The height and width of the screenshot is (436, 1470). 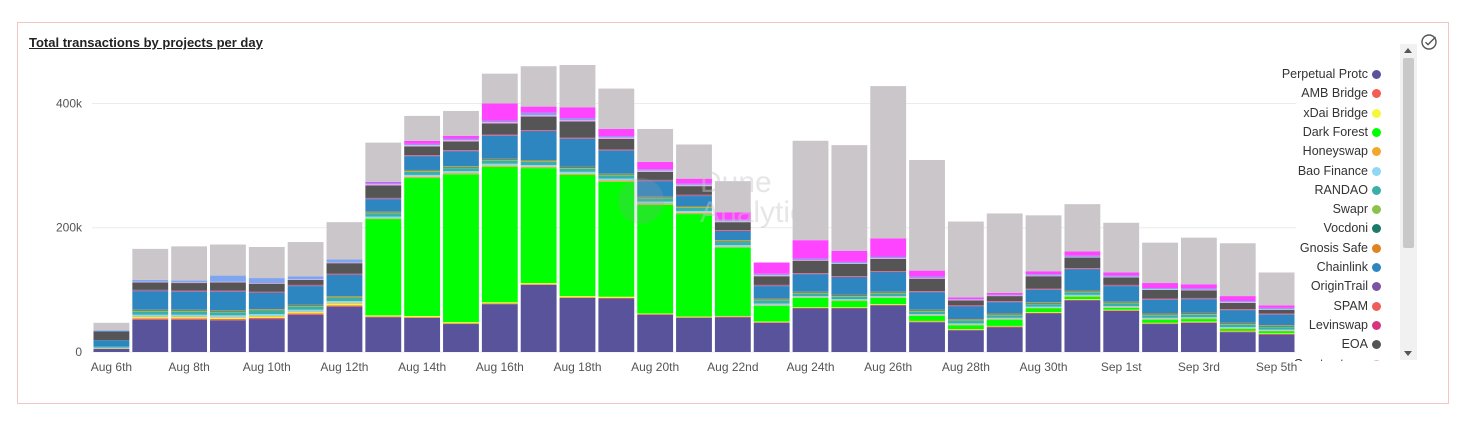 What do you see at coordinates (1408, 153) in the screenshot?
I see `scroll-thumb` at bounding box center [1408, 153].